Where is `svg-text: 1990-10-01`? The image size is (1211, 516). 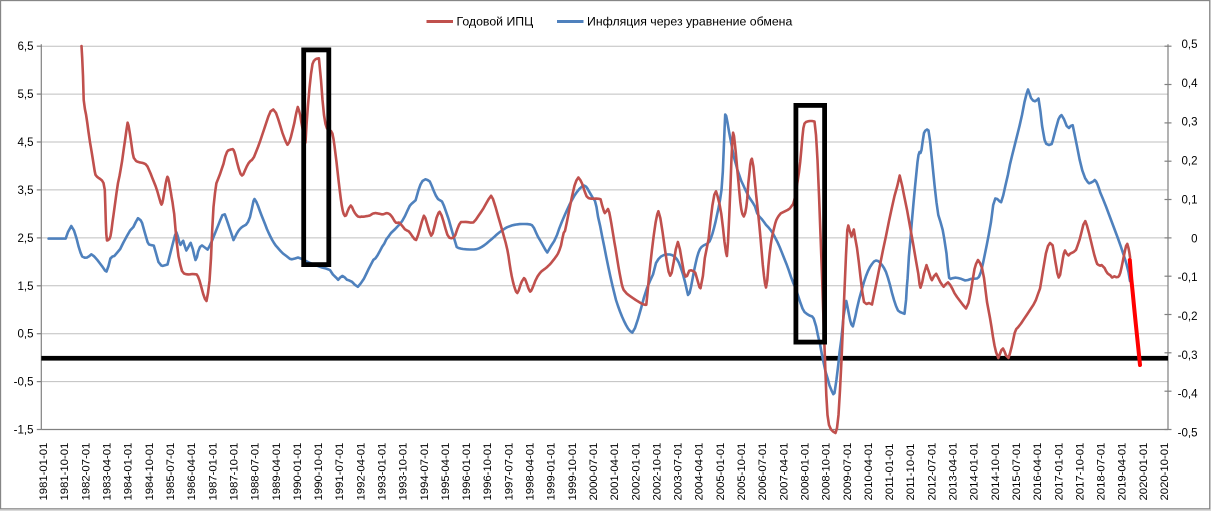
svg-text: 1990-10-01 is located at coordinates (319, 472).